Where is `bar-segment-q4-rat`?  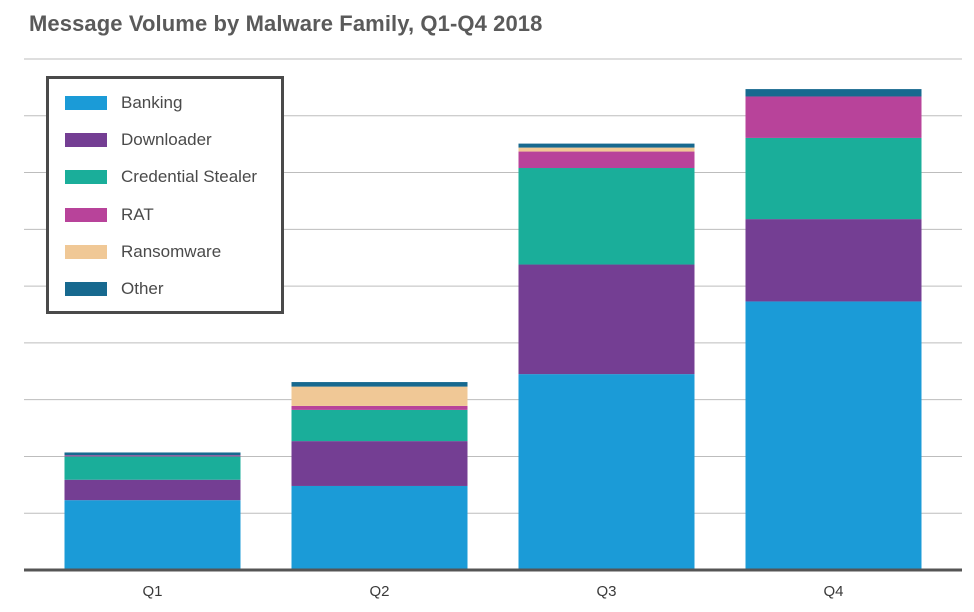
bar-segment-q4-rat is located at coordinates (833, 117).